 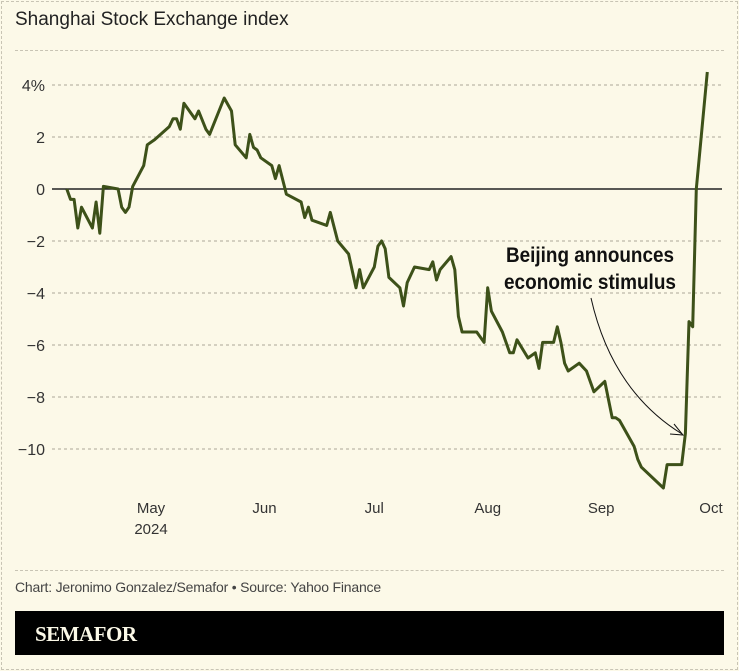 I want to click on chart-title: Shanghai Stock Exchange index, so click(x=152, y=19).